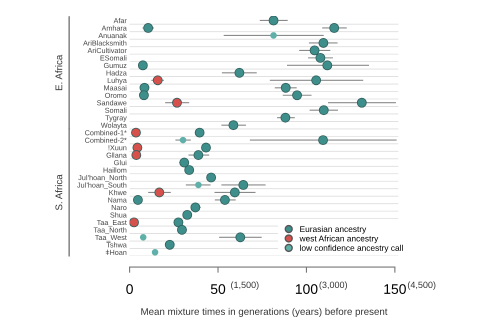 The image size is (480, 320). What do you see at coordinates (339, 239) in the screenshot?
I see `legend-label: west African ancestry` at bounding box center [339, 239].